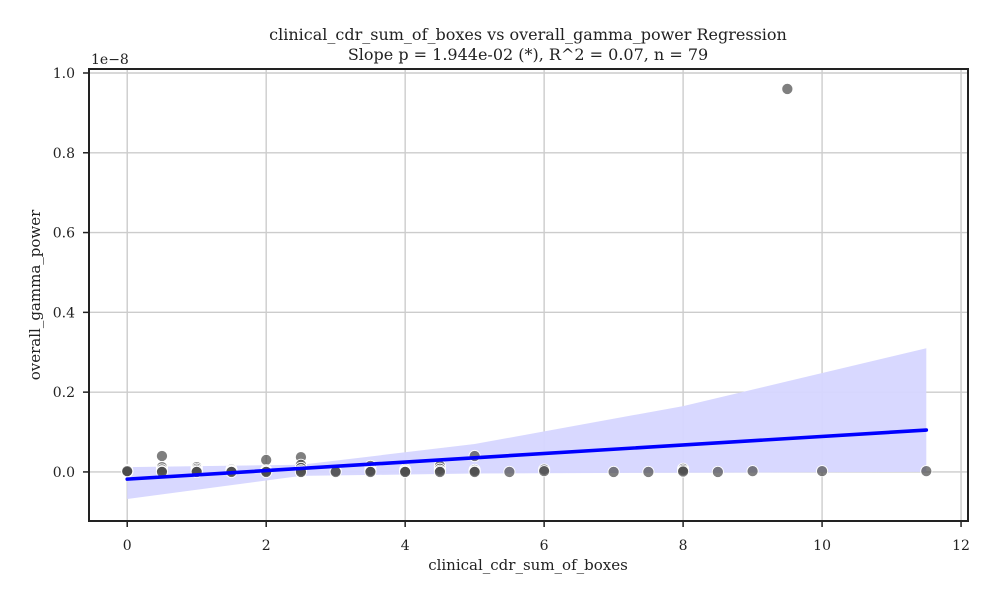  What do you see at coordinates (822, 546) in the screenshot?
I see `x-tick-label: 10` at bounding box center [822, 546].